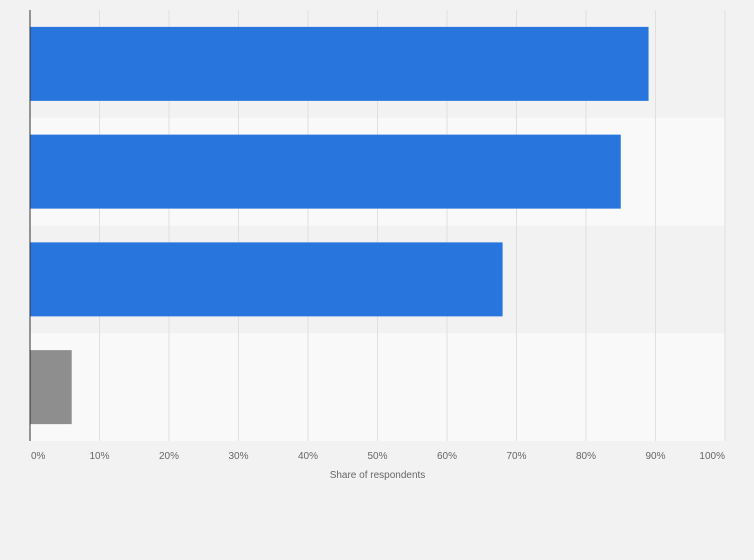  I want to click on x-tick-label: 10%, so click(99, 456).